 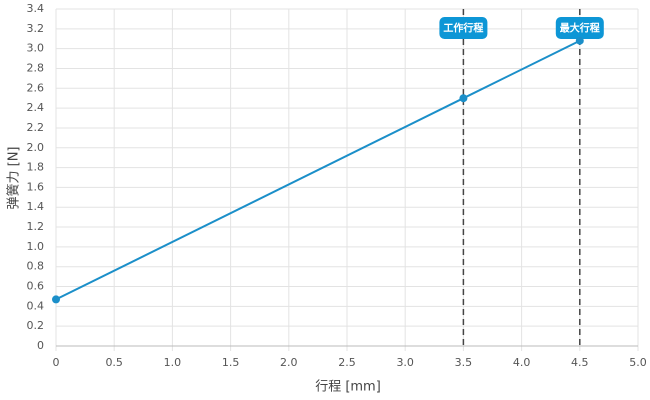 What do you see at coordinates (36, 87) in the screenshot?
I see `y-tick-label: 2.6` at bounding box center [36, 87].